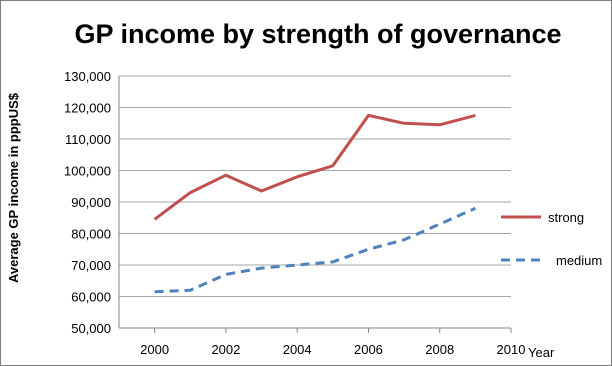 Image resolution: width=612 pixels, height=366 pixels. Describe the element at coordinates (297, 349) in the screenshot. I see `x-tick-label: 2004` at that location.